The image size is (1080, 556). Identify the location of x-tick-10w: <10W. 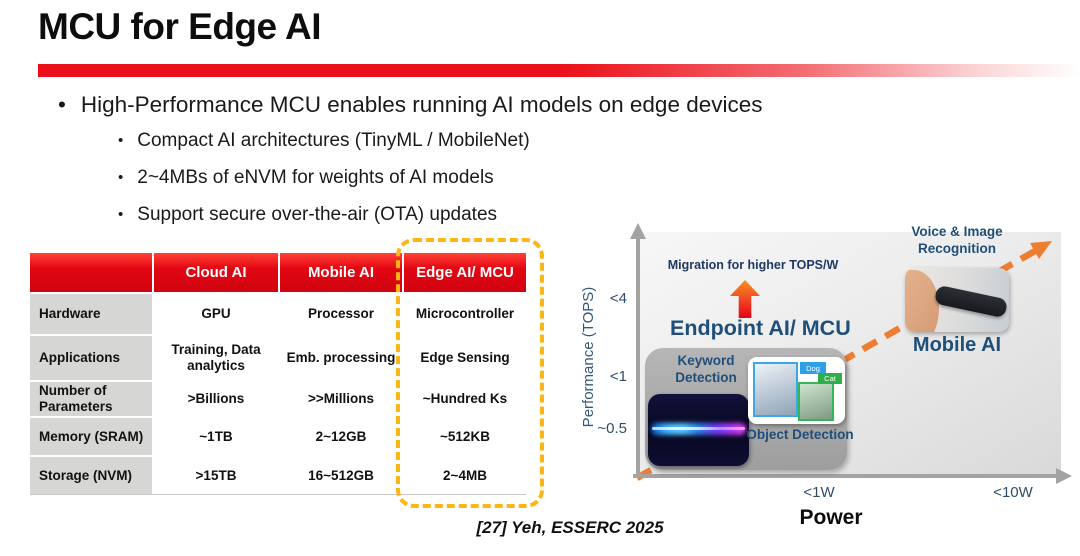
(1013, 492).